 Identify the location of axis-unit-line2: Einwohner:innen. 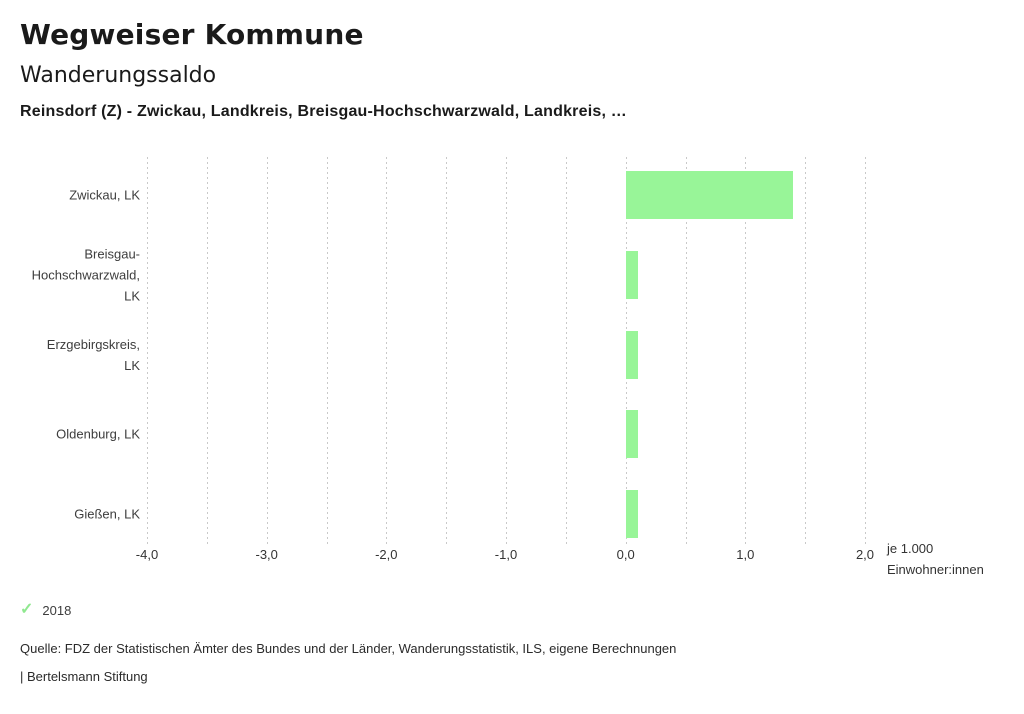
(935, 569).